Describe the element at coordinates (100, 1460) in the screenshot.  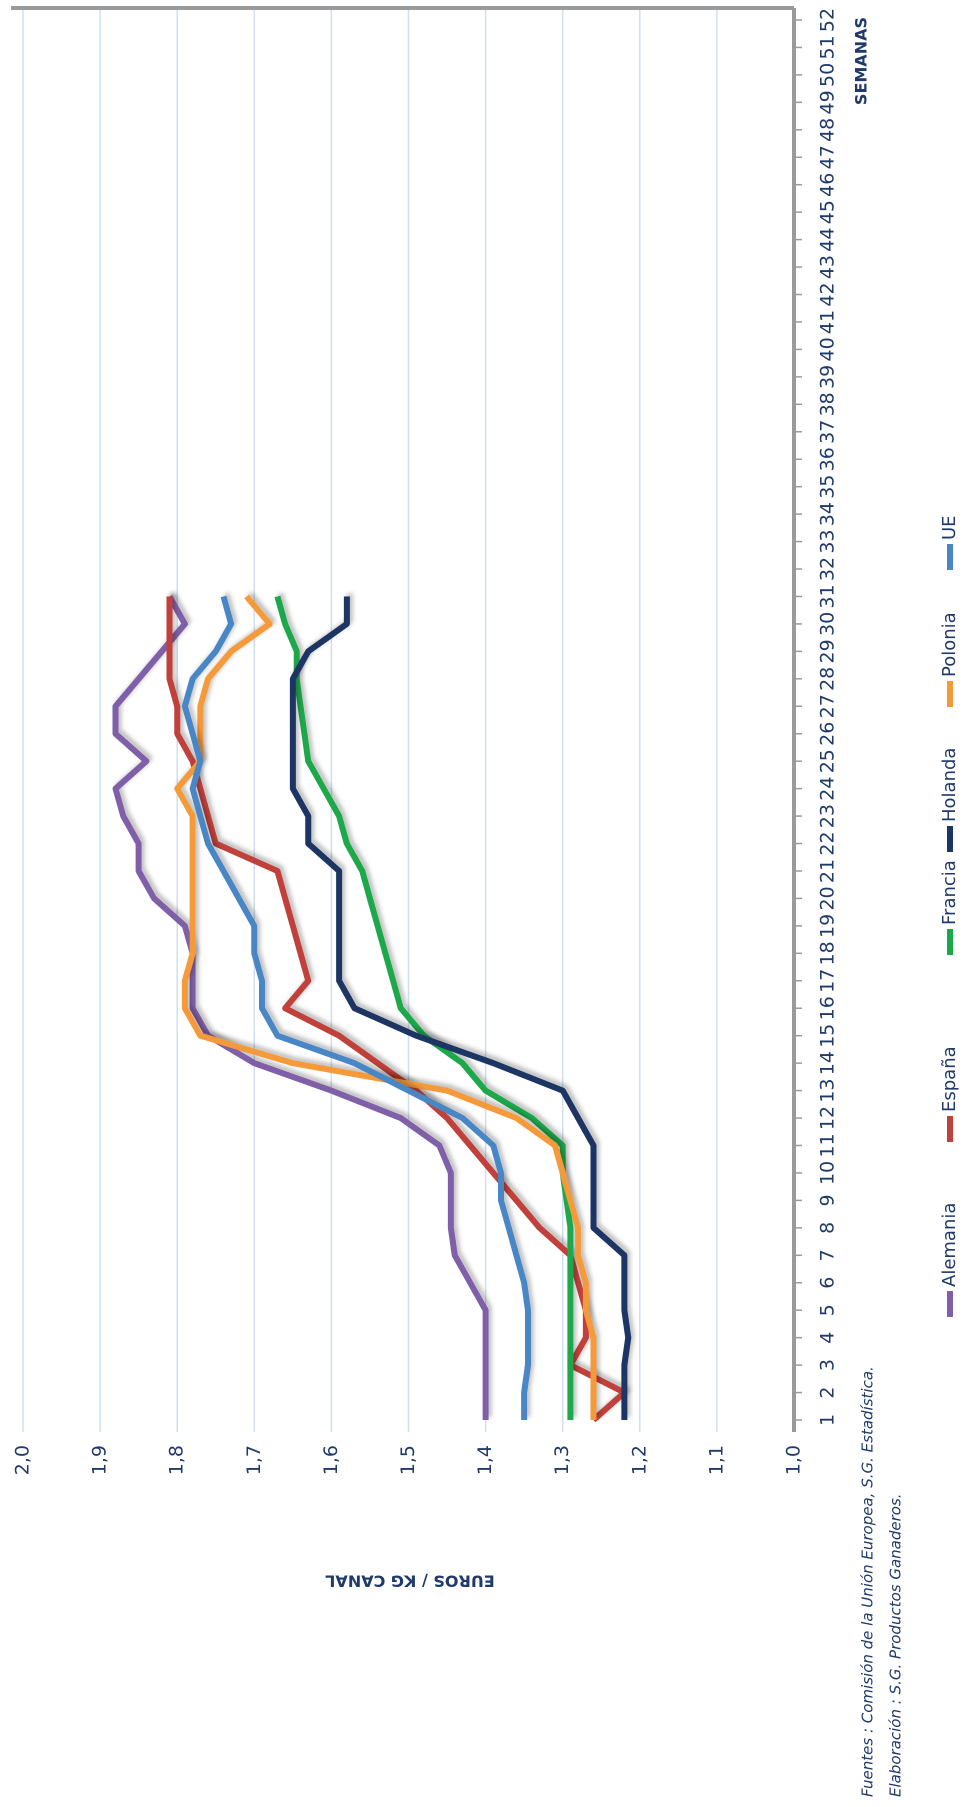
I see `y-tick-label: 1,9` at that location.